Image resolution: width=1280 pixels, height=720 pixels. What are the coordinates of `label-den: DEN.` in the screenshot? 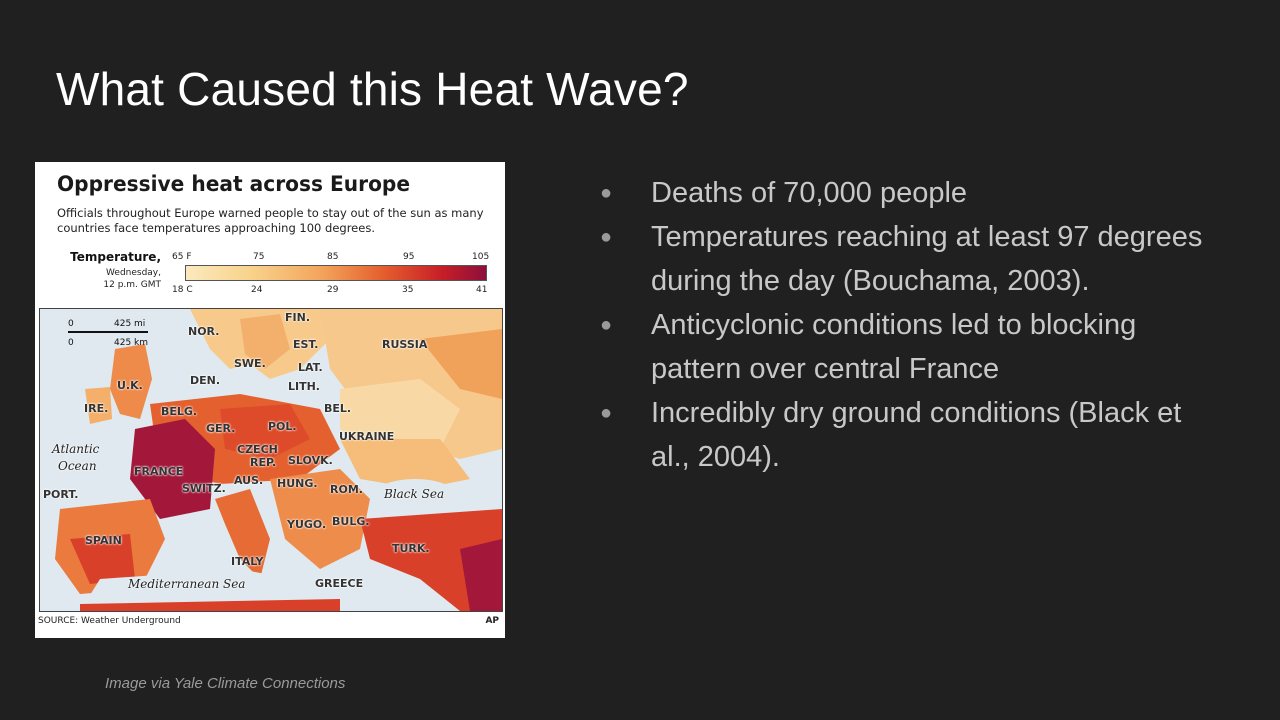 It's located at (205, 380).